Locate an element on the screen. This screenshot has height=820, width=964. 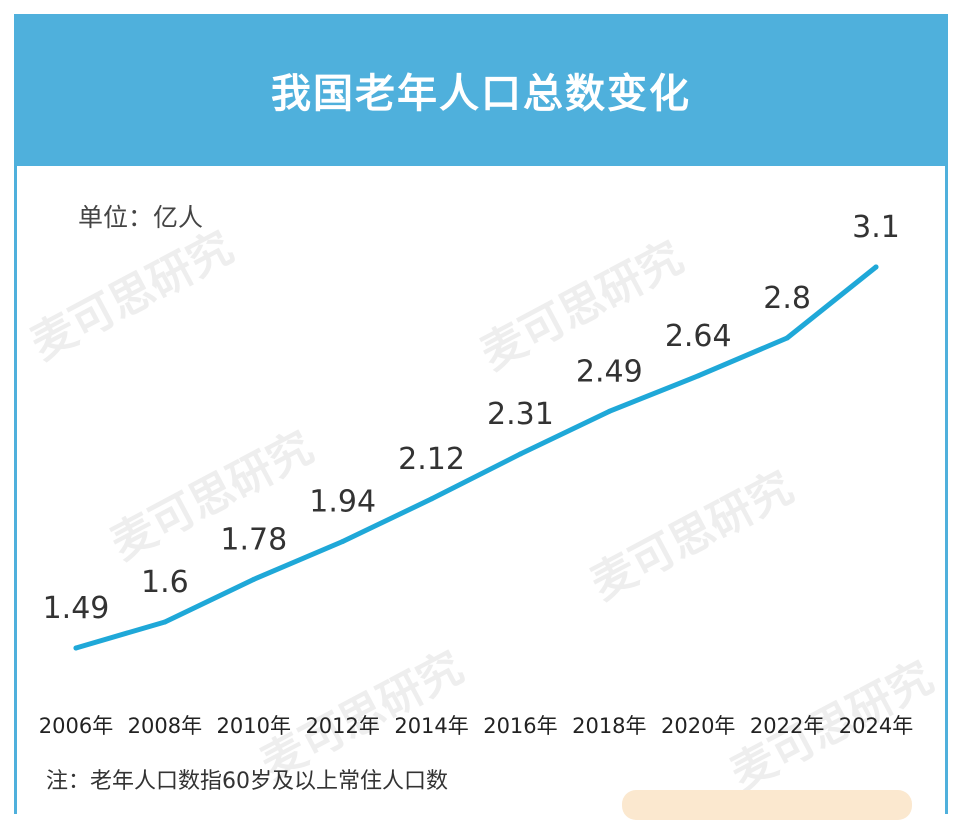
data-label: 1.78 is located at coordinates (253, 539).